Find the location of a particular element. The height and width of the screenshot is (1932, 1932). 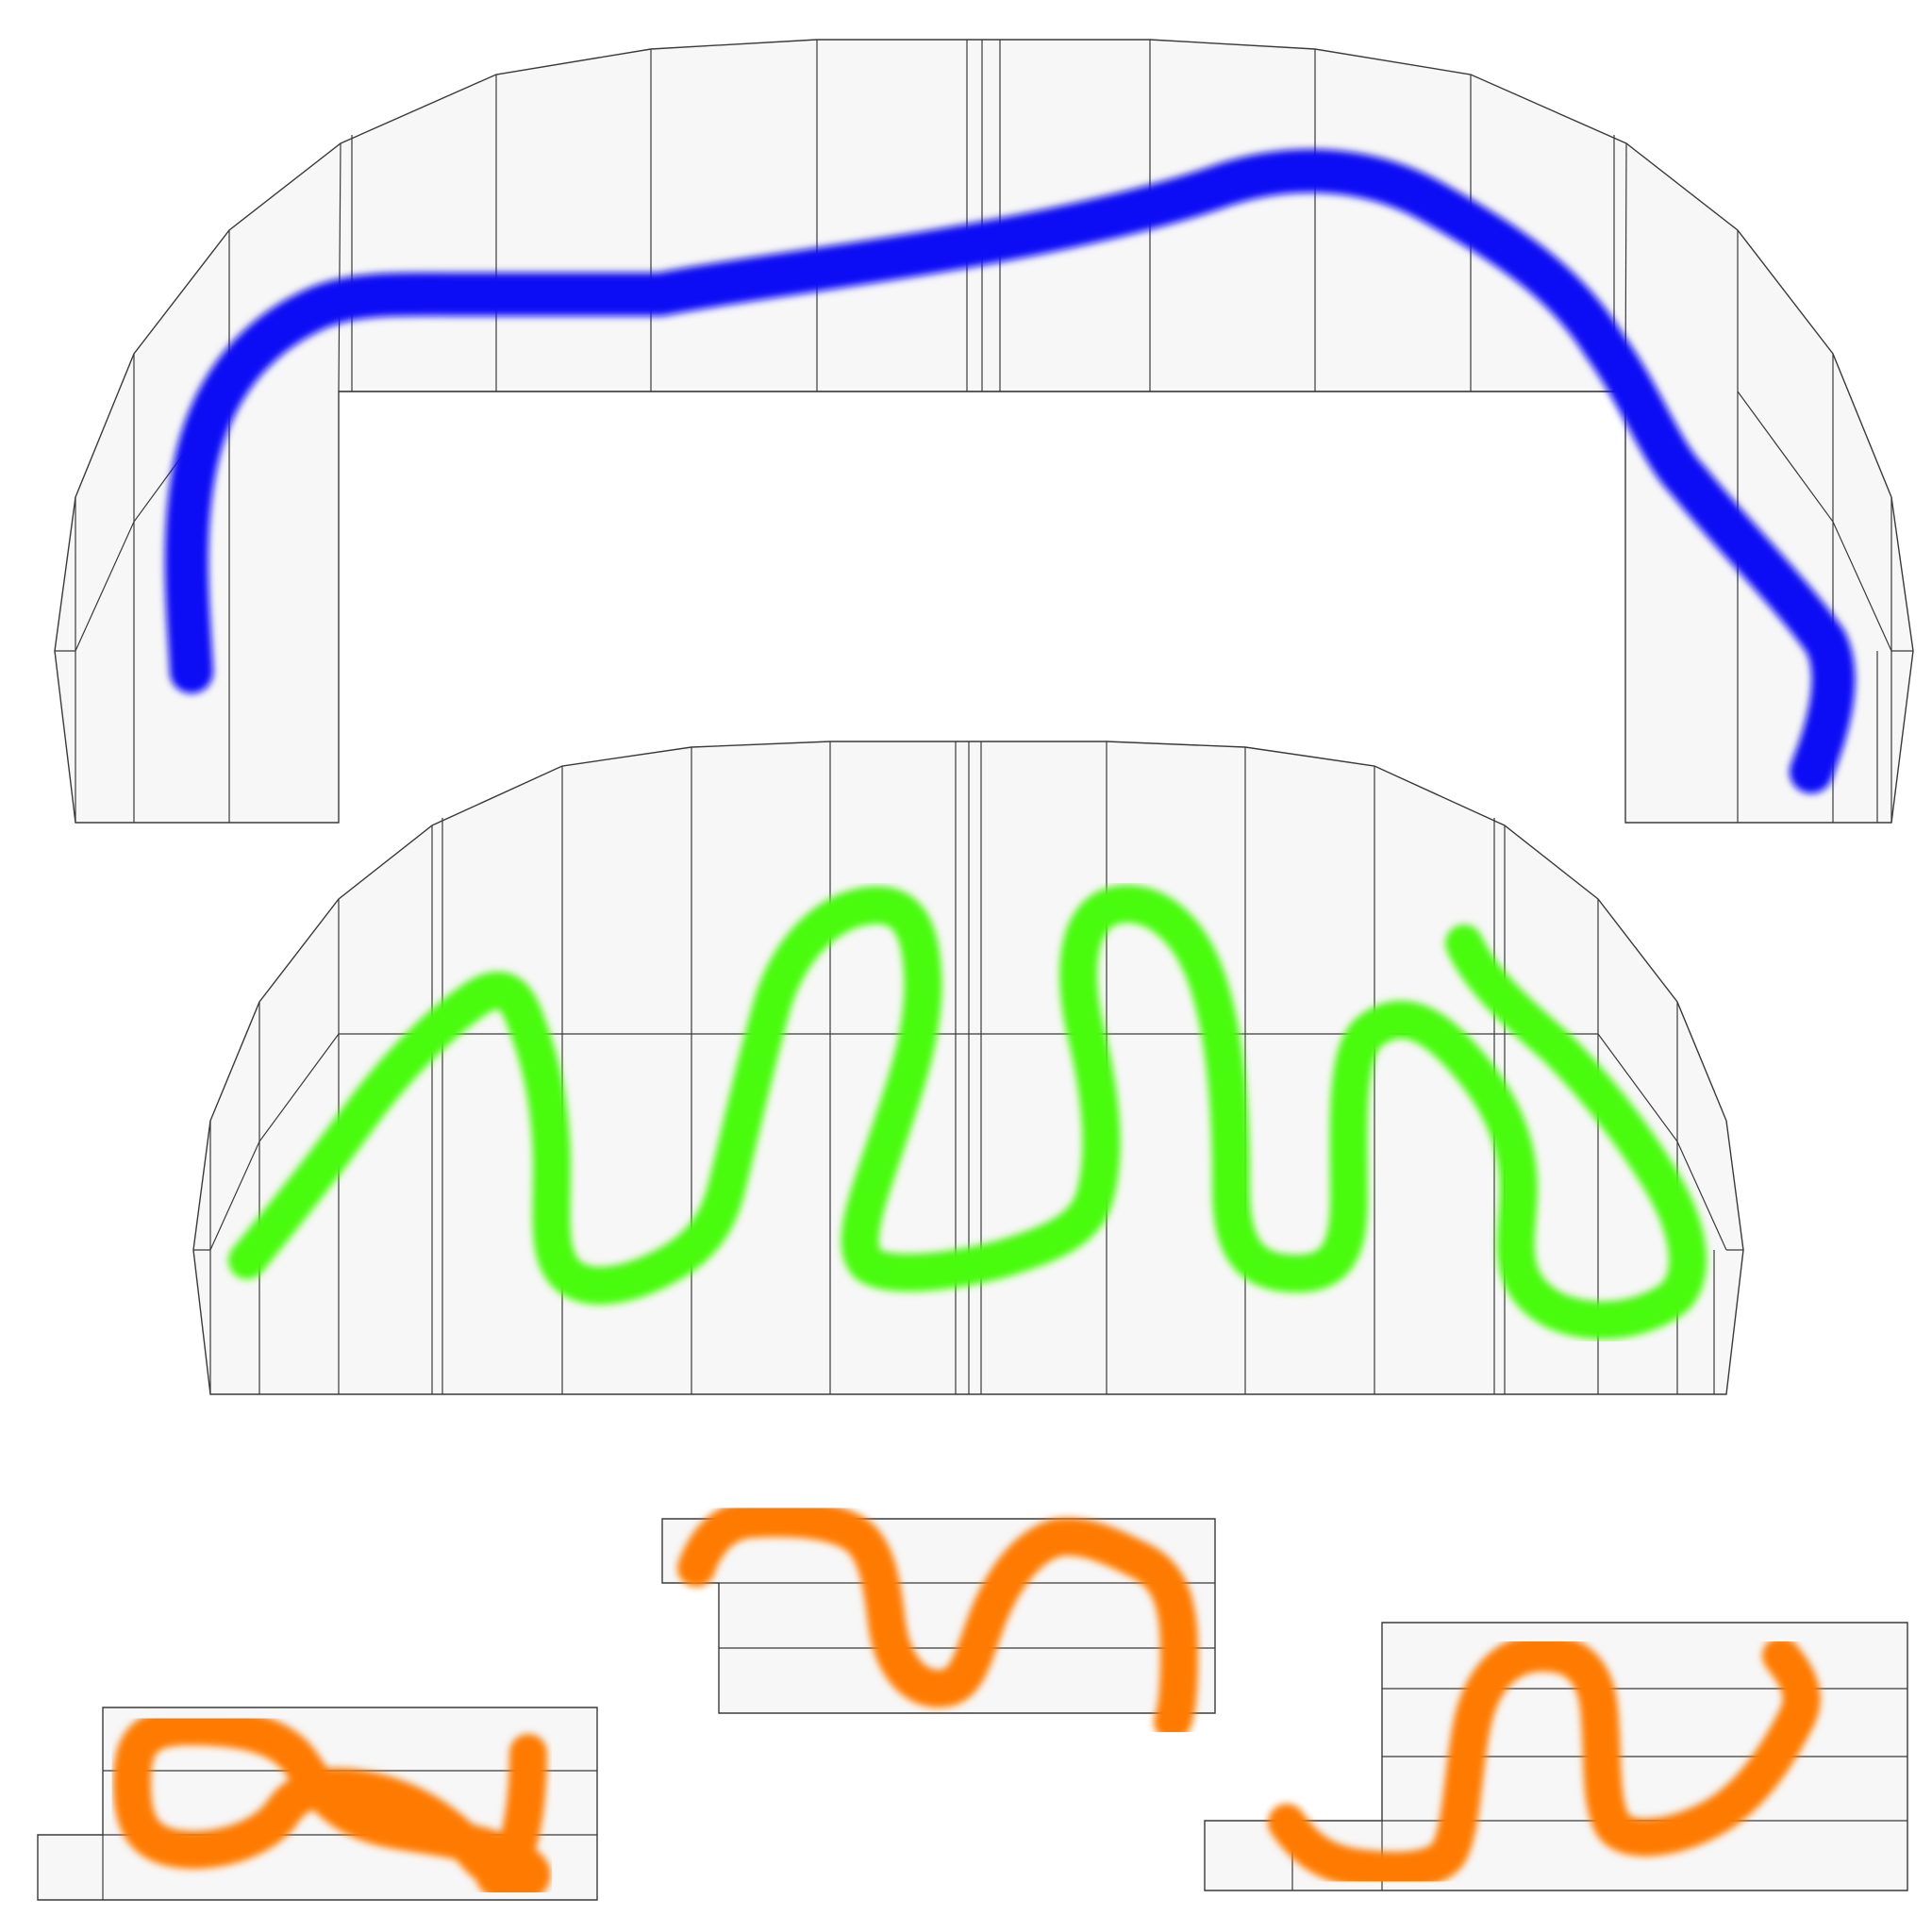

orange-stroke-left is located at coordinates (332, 1806).